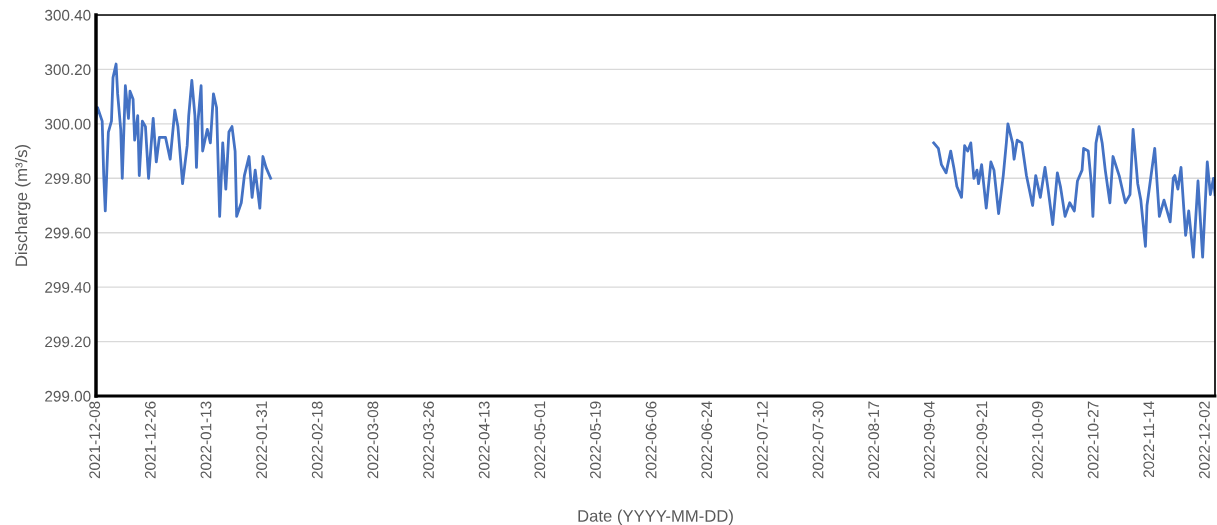 This screenshot has width=1217, height=525. I want to click on y-tick-label: 300.40, so click(68, 15).